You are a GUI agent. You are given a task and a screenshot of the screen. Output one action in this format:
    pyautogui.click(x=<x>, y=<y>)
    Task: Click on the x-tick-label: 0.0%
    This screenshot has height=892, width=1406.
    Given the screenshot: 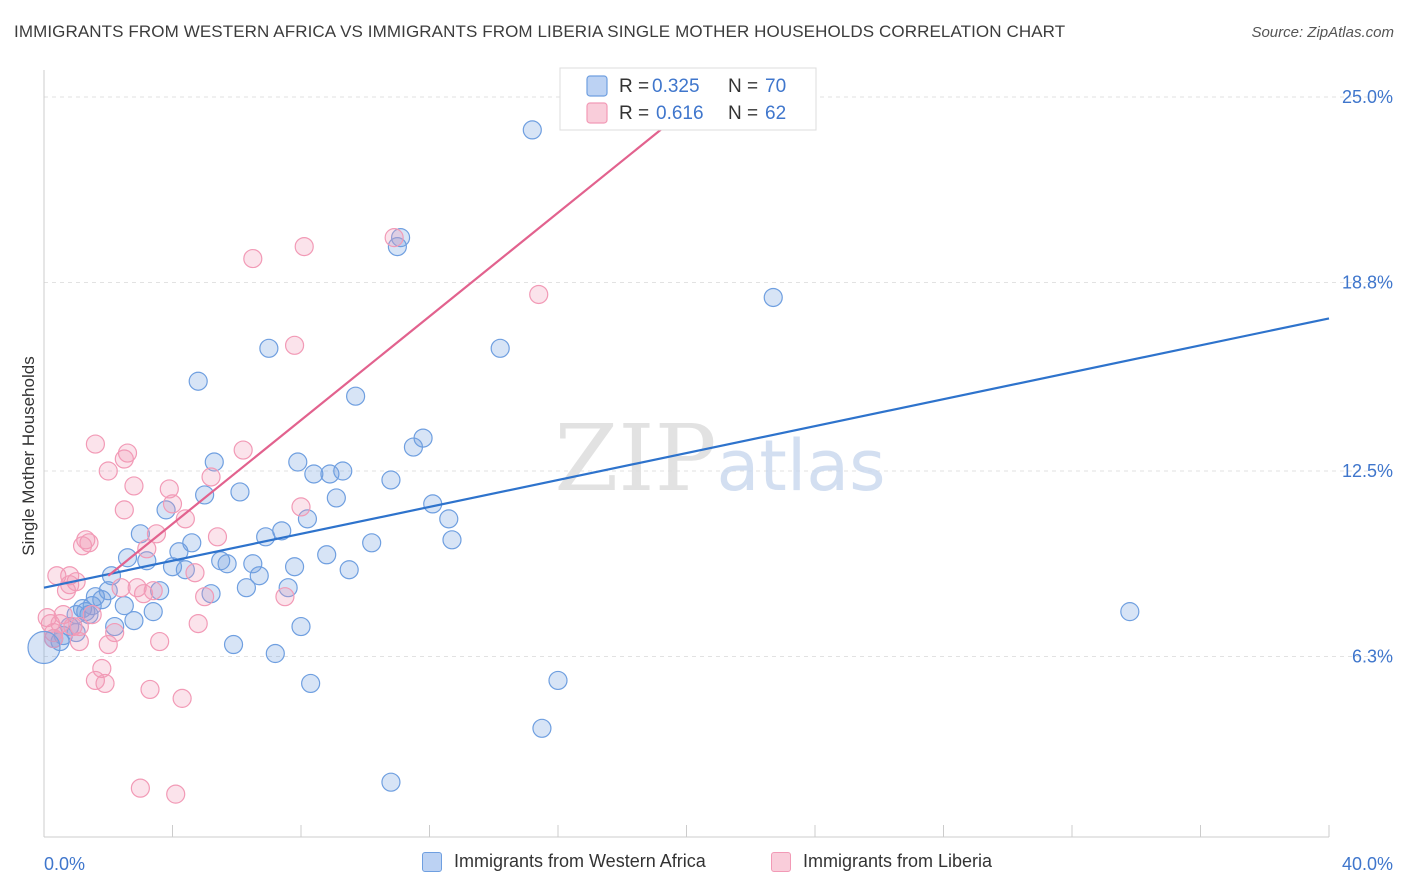 What is the action you would take?
    pyautogui.click(x=64, y=864)
    